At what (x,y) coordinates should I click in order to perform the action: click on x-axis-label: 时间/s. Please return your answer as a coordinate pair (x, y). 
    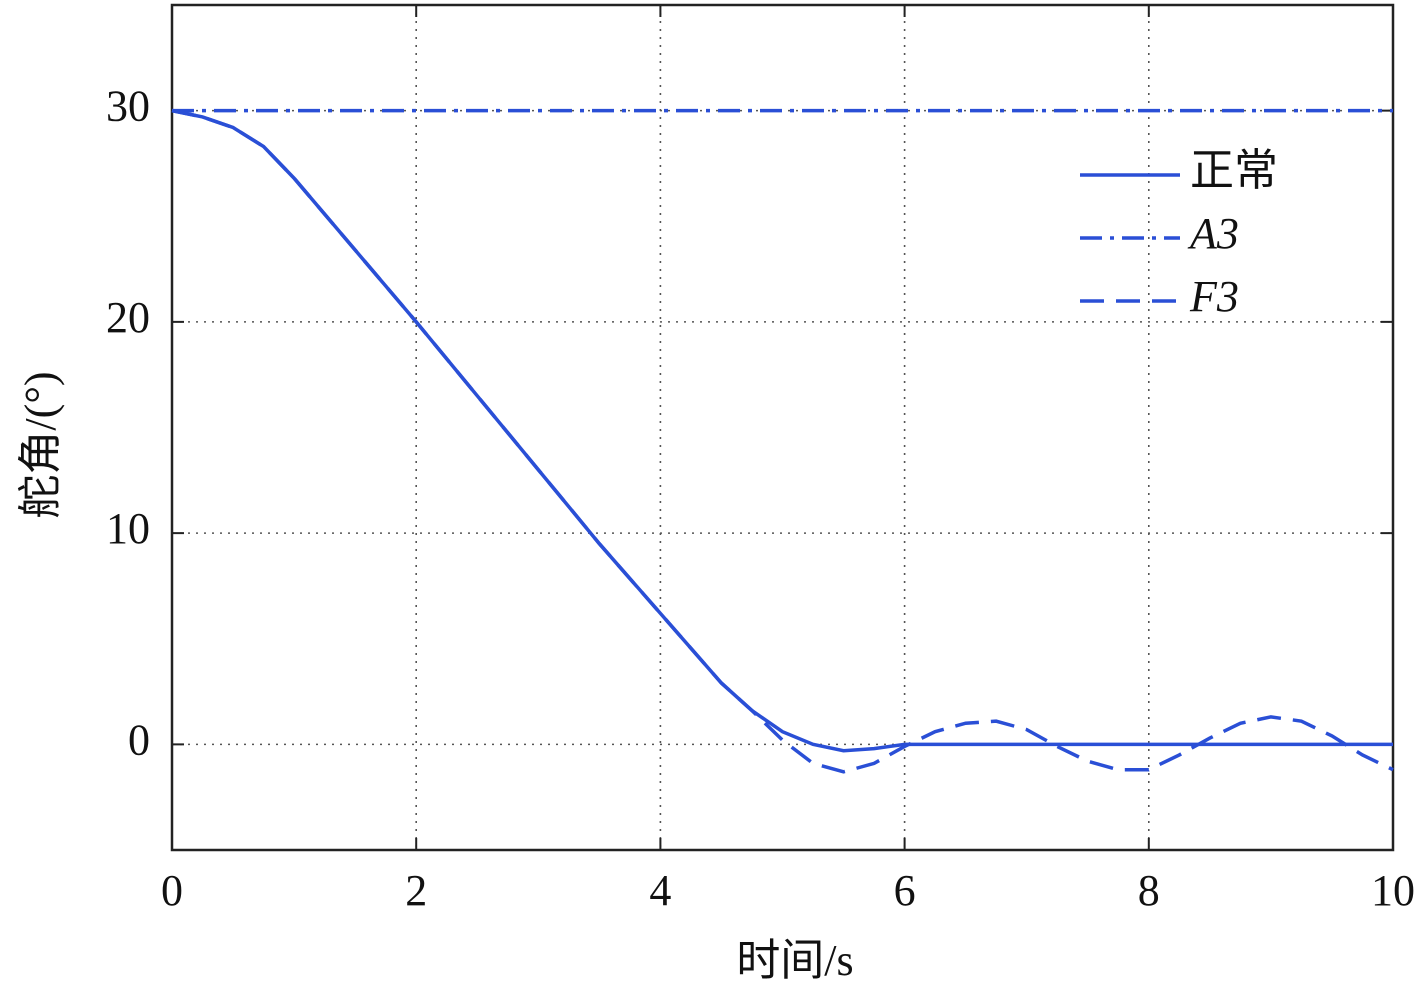
    Looking at the image, I should click on (794, 960).